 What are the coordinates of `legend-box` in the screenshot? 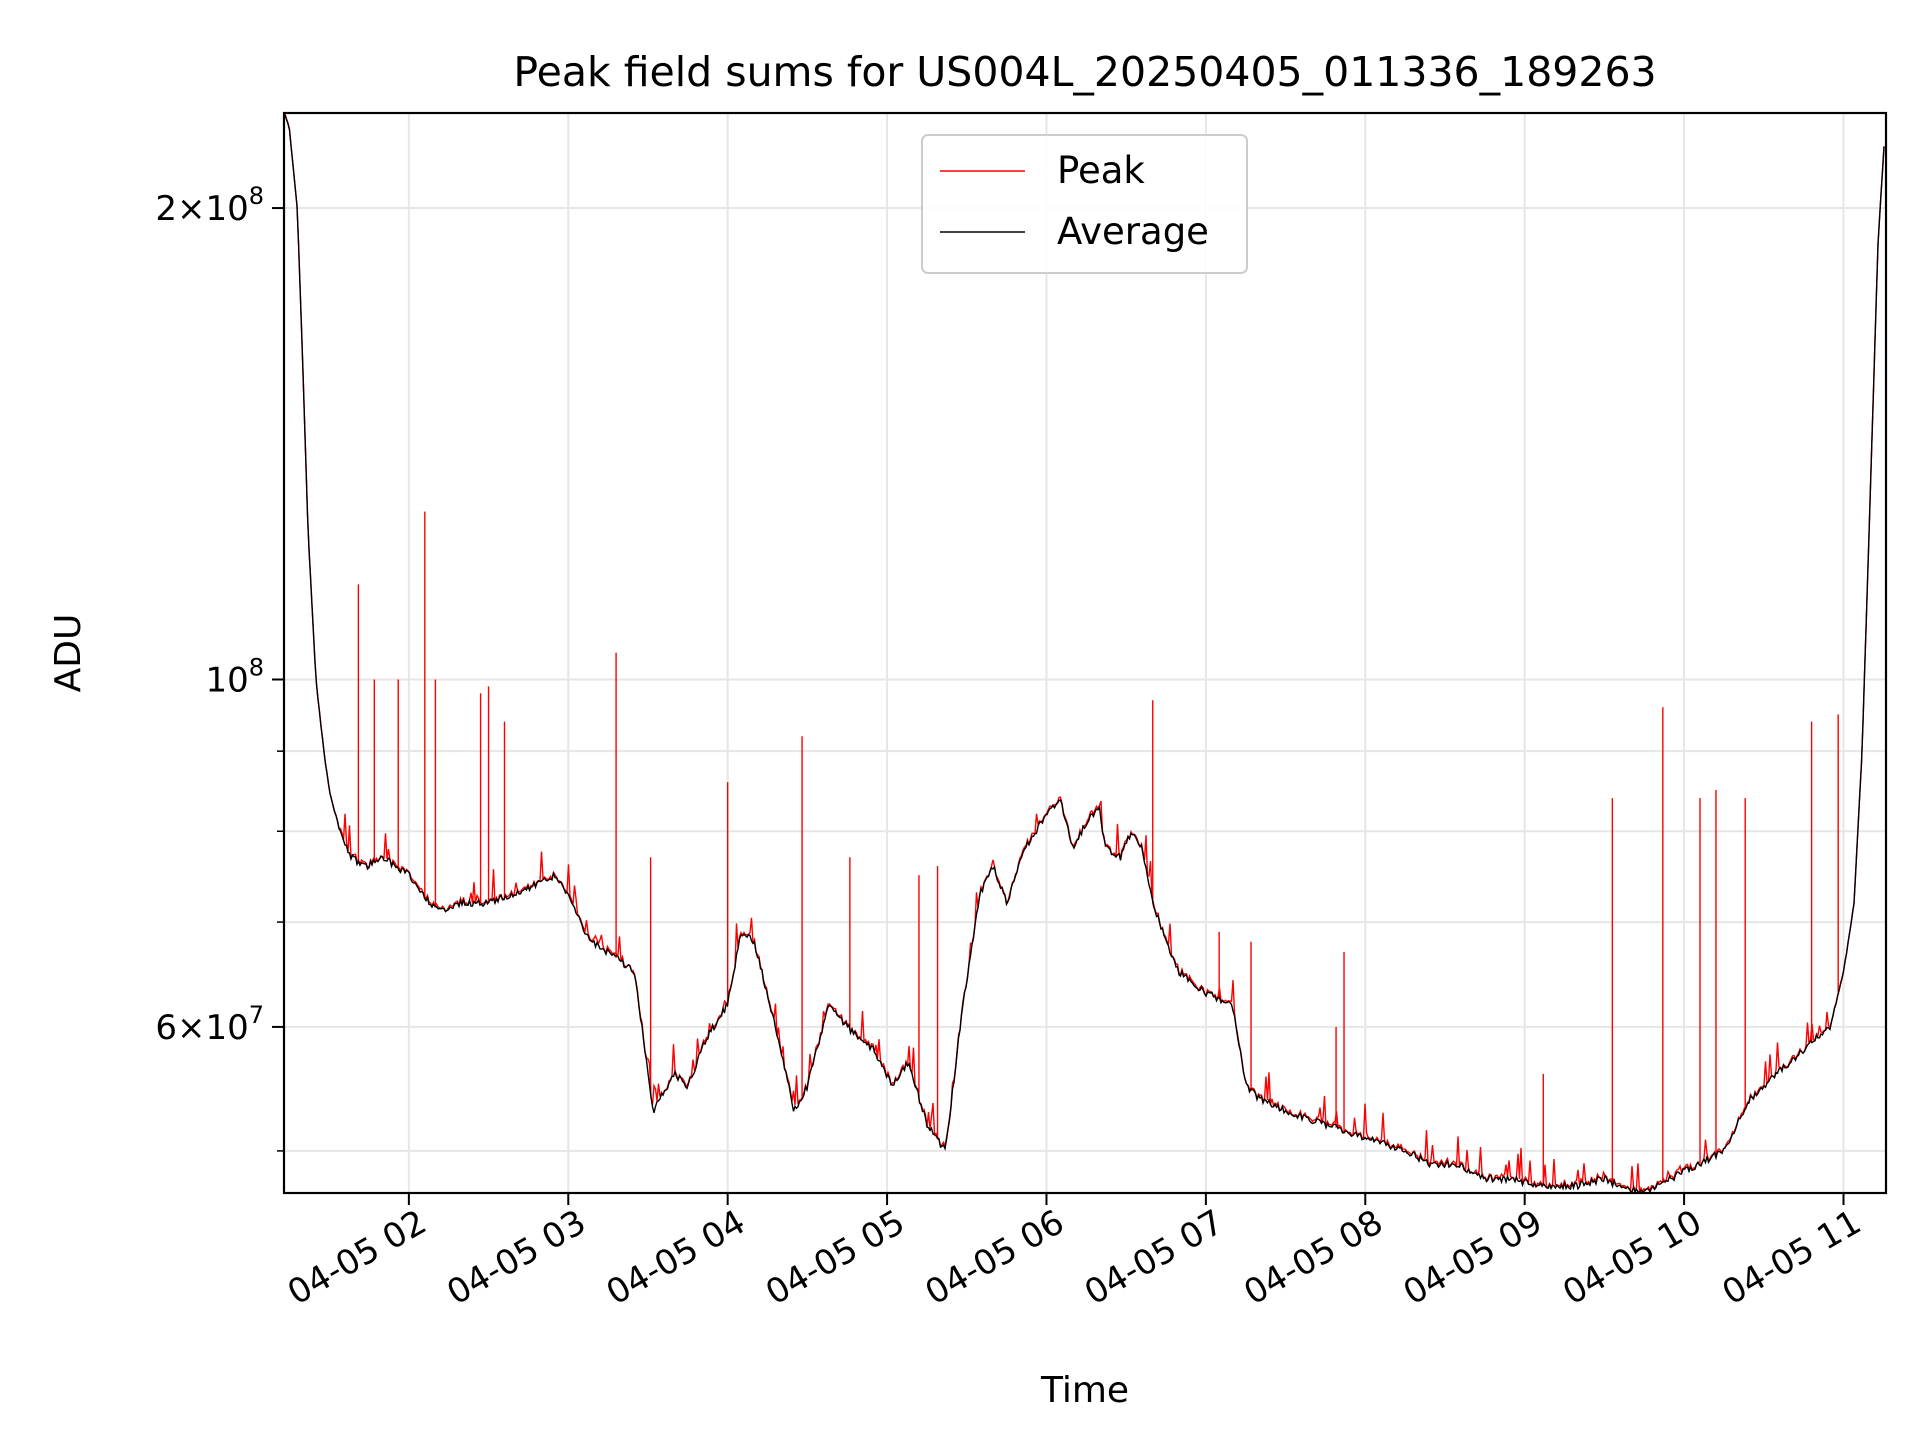 It's located at (1084, 204).